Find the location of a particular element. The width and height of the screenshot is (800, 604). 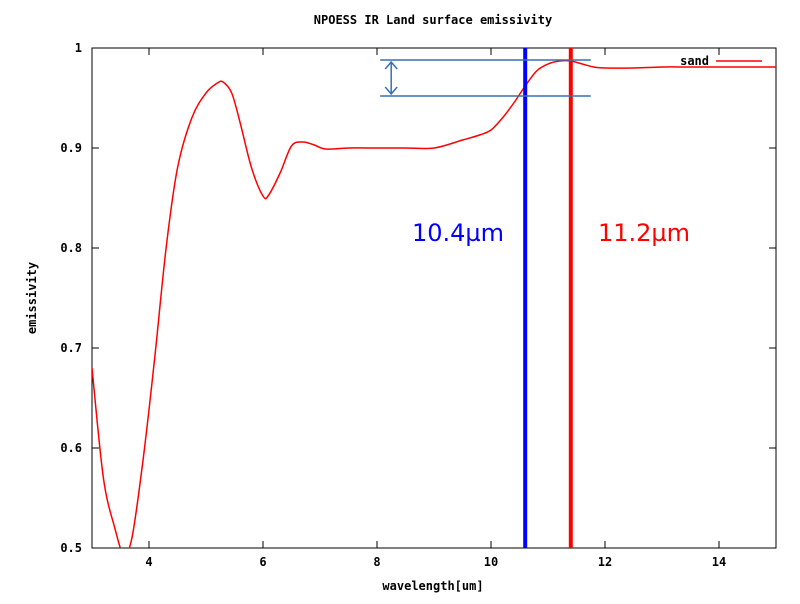

x-tick-label: 6 is located at coordinates (262, 562).